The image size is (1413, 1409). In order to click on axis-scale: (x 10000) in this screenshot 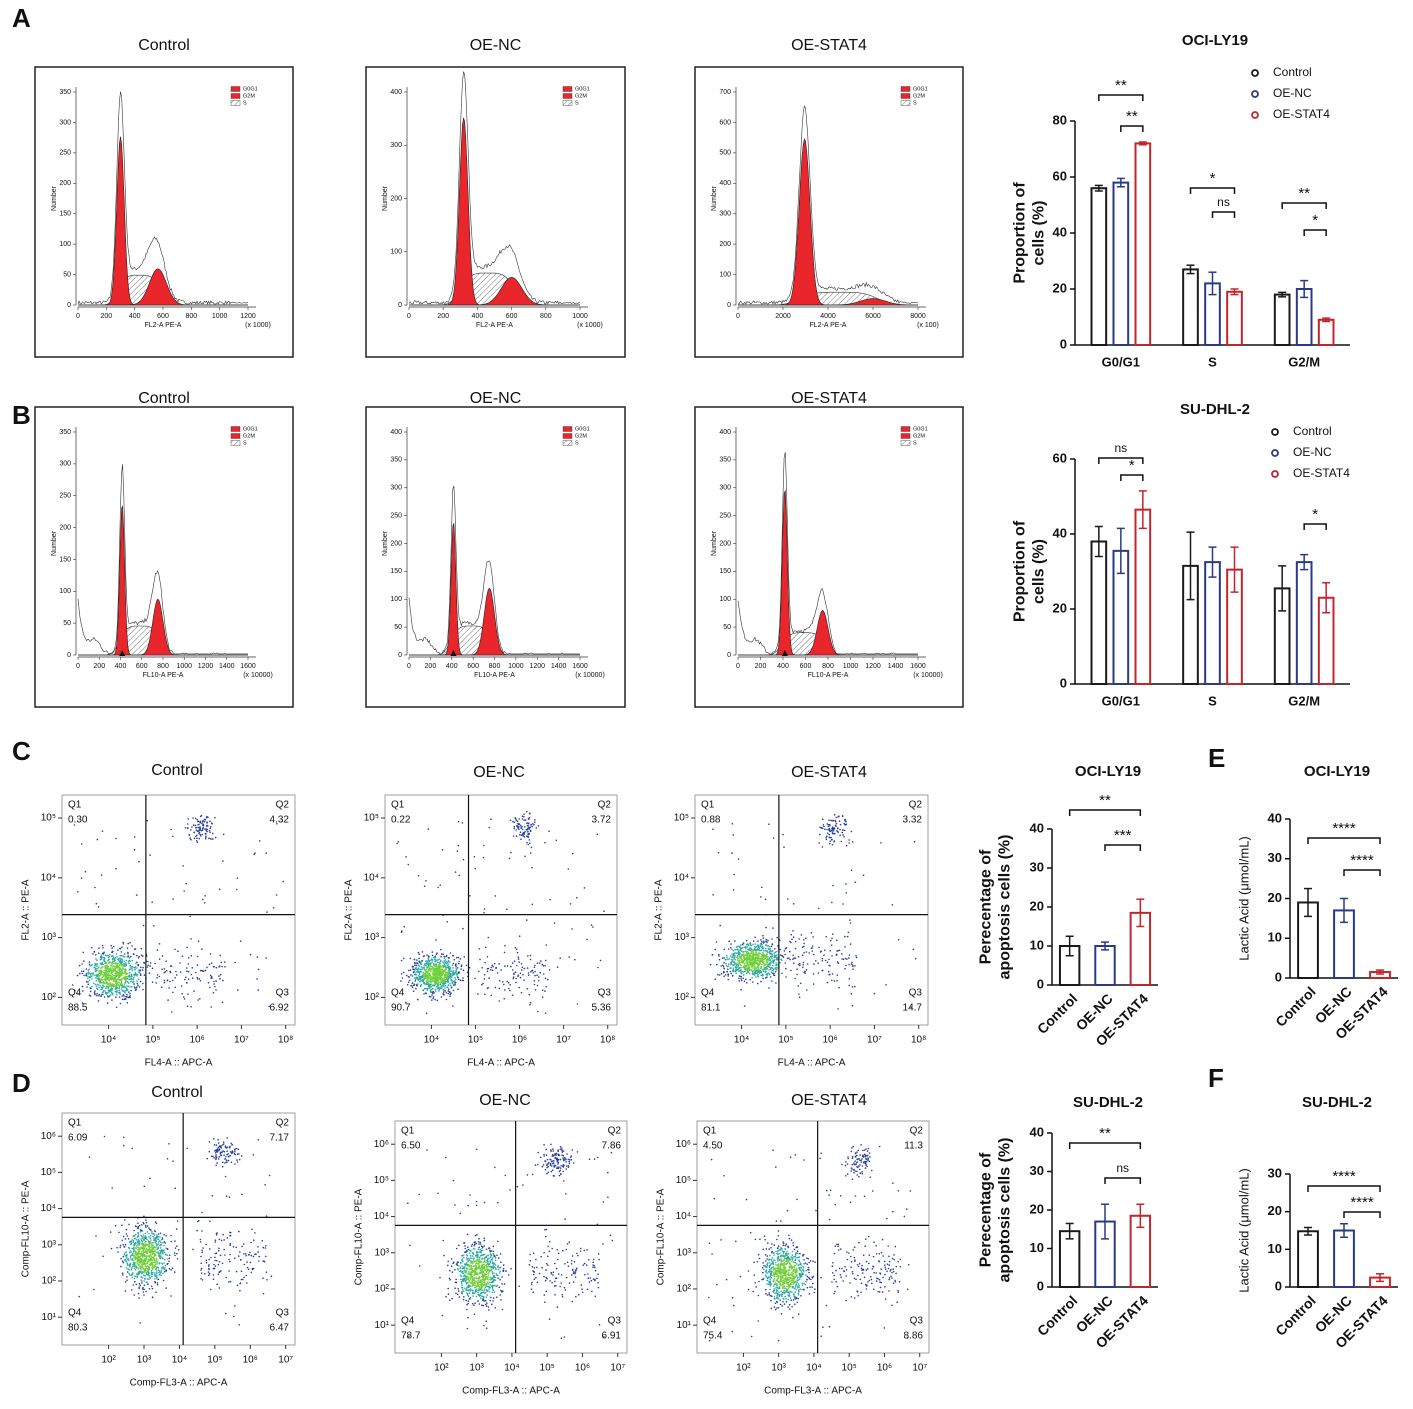, I will do `click(590, 675)`.